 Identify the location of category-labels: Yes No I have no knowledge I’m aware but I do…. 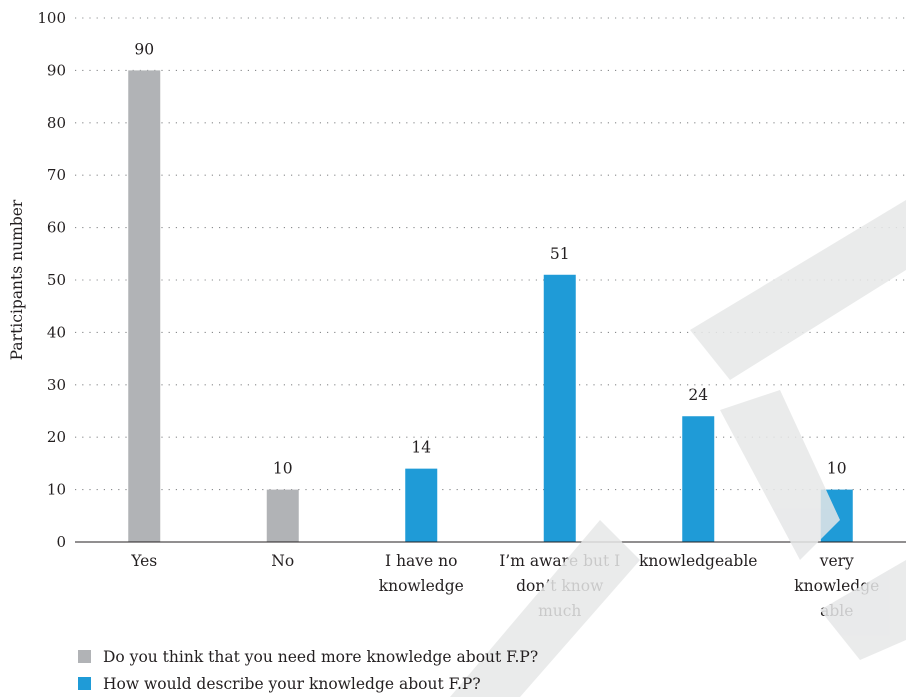
(504, 586).